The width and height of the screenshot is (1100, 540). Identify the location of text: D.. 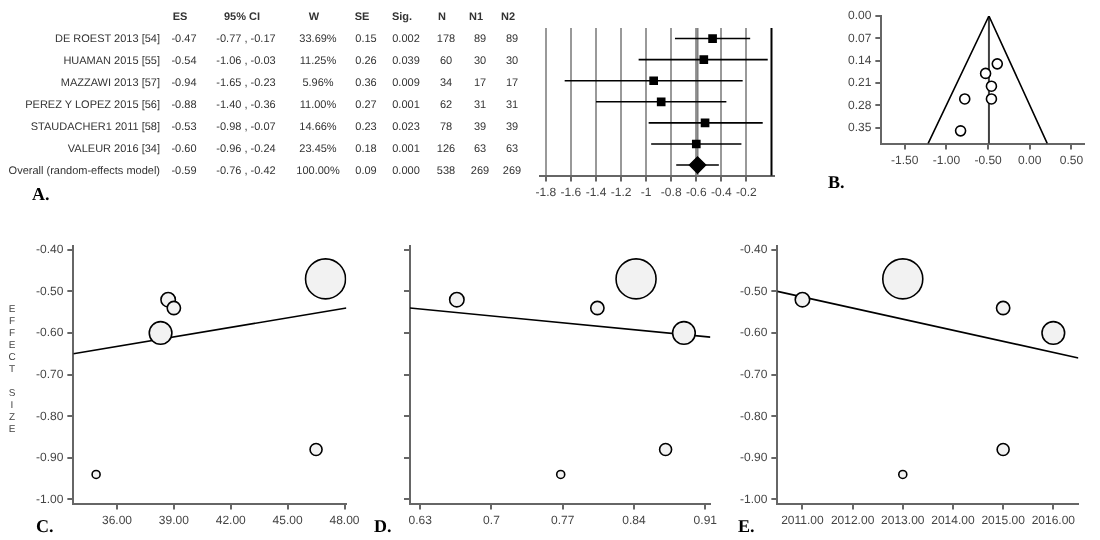
(383, 526).